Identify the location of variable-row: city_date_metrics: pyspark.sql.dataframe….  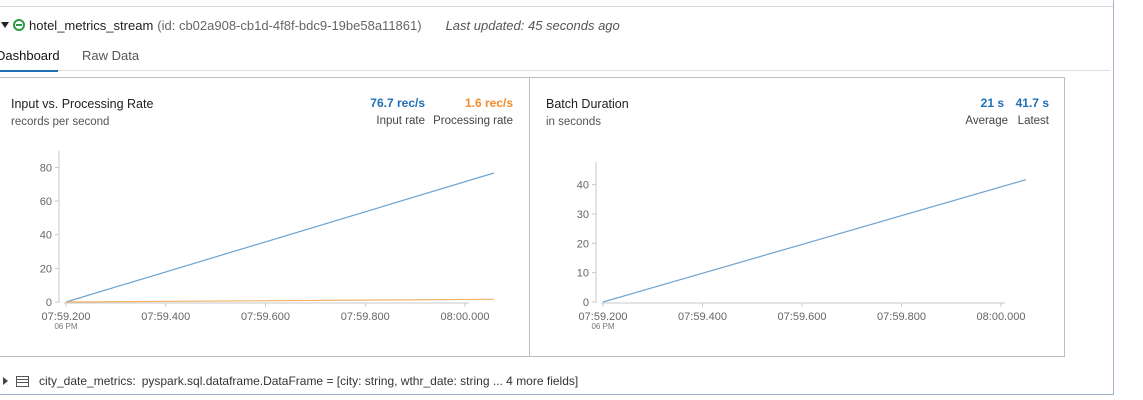
(289, 381).